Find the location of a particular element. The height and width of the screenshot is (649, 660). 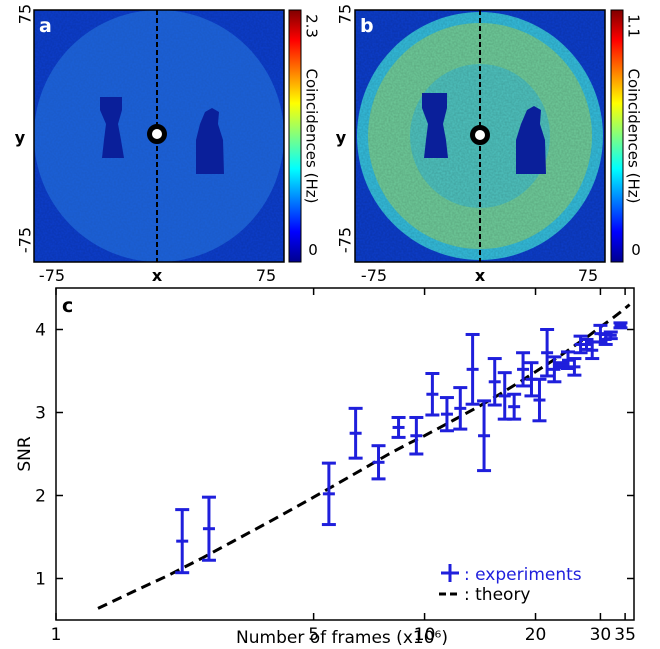

colorbar-label-b: Coincidences (Hz) is located at coordinates (634, 136).